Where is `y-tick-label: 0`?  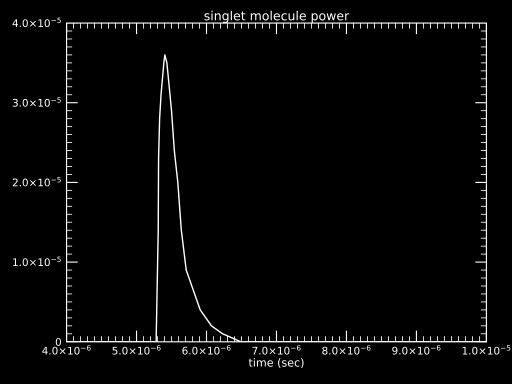 y-tick-label: 0 is located at coordinates (59, 342).